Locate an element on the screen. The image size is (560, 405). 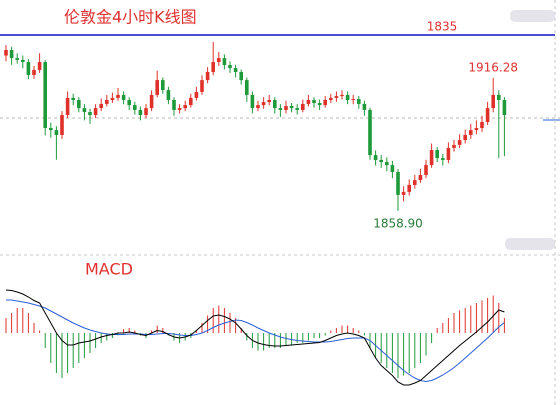
level-label: 1835 is located at coordinates (442, 27).